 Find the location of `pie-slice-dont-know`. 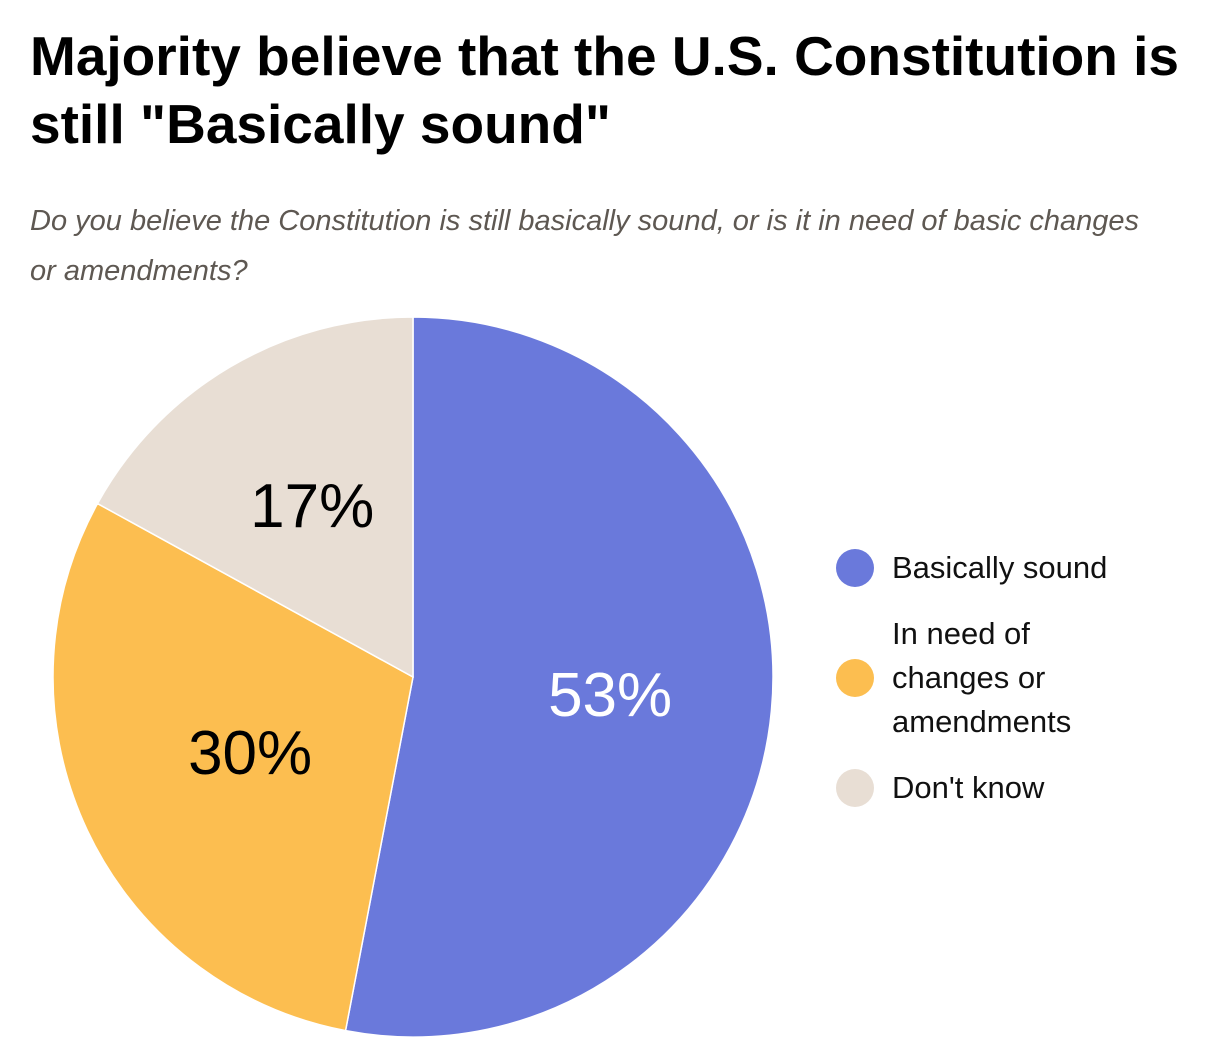

pie-slice-dont-know is located at coordinates (255, 497).